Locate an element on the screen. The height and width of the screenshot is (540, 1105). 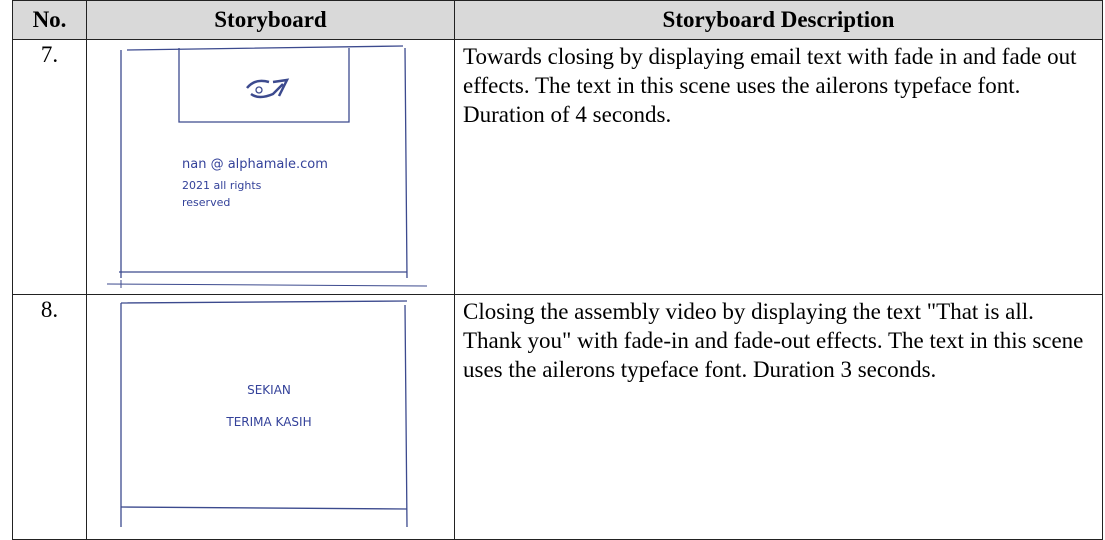
sketch-text: SEKIAN is located at coordinates (269, 390).